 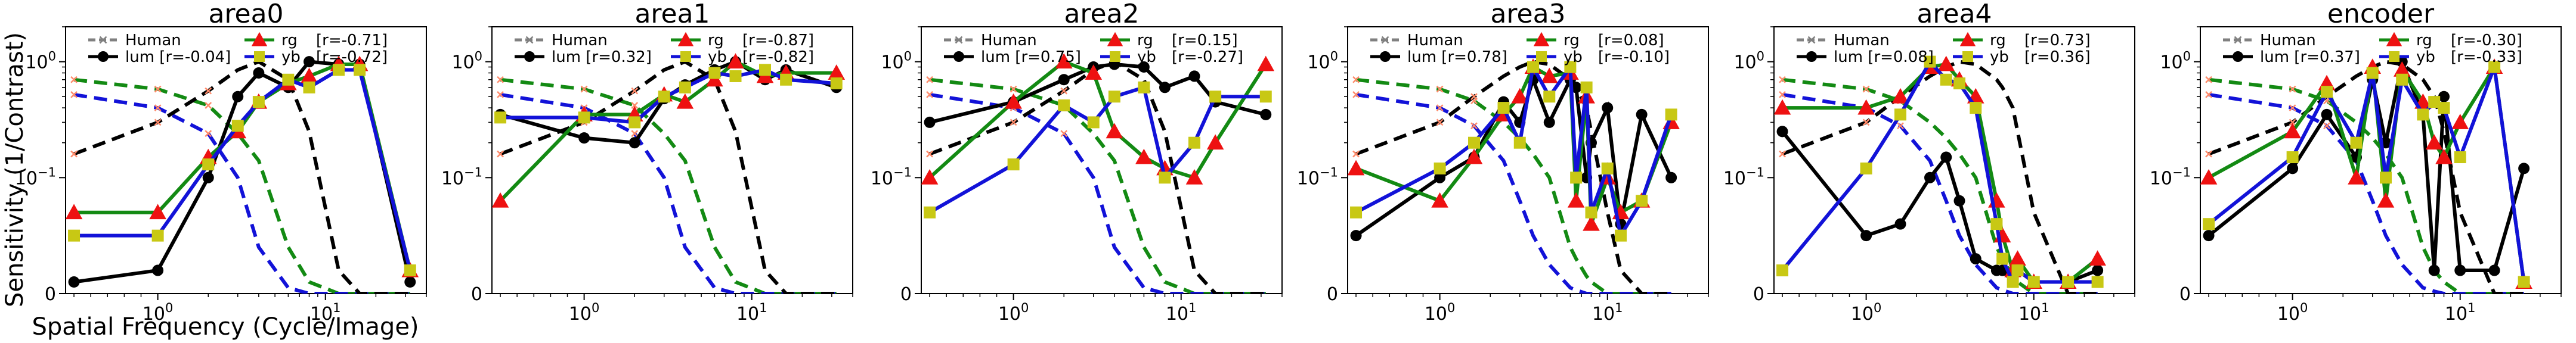 I want to click on legend-yb-r: [r=-0.72], so click(x=352, y=57).